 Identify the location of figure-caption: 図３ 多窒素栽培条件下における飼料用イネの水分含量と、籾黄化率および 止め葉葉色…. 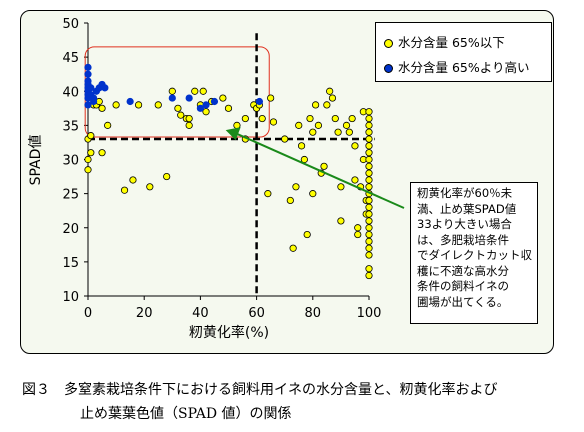
(259, 402).